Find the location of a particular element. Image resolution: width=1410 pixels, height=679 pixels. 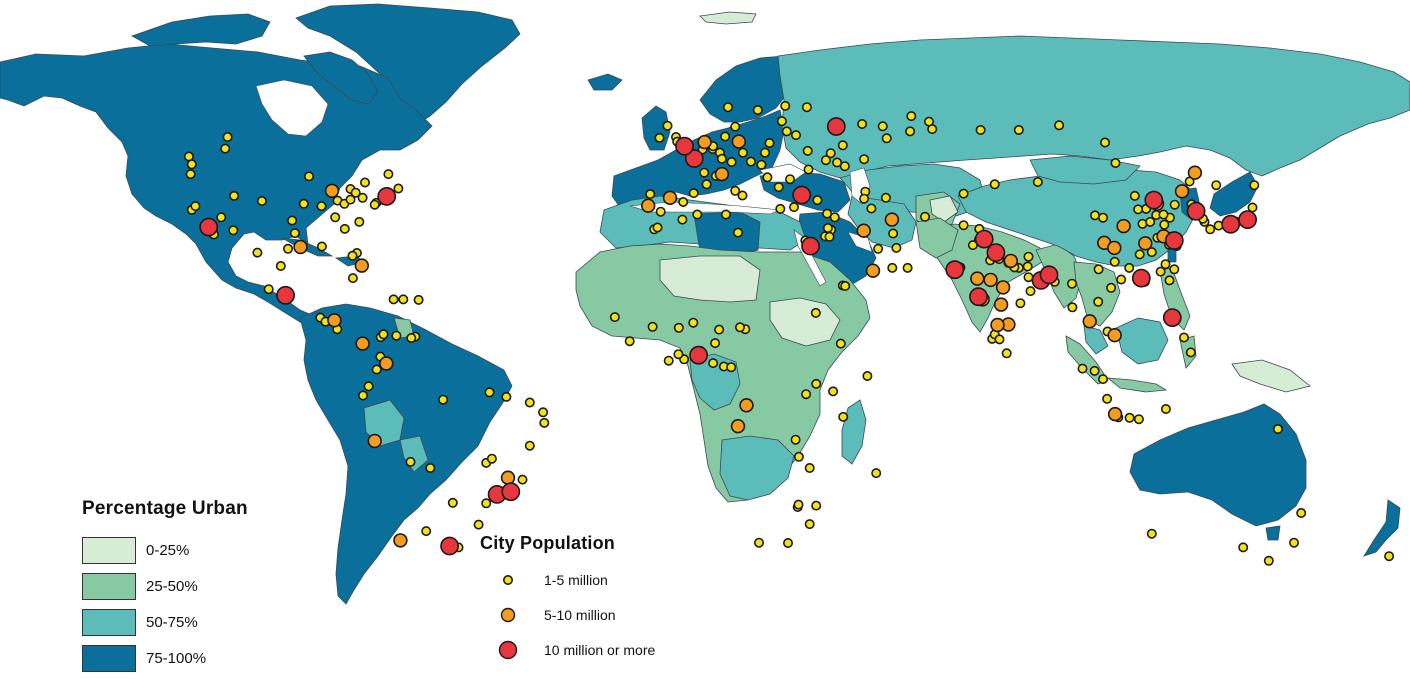

southern-africa is located at coordinates (757, 468).